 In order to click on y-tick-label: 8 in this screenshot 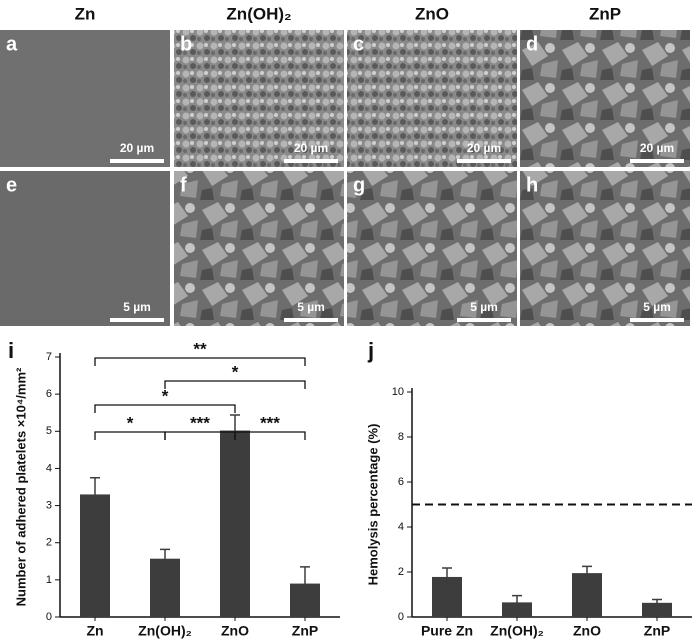, I will do `click(401, 437)`.